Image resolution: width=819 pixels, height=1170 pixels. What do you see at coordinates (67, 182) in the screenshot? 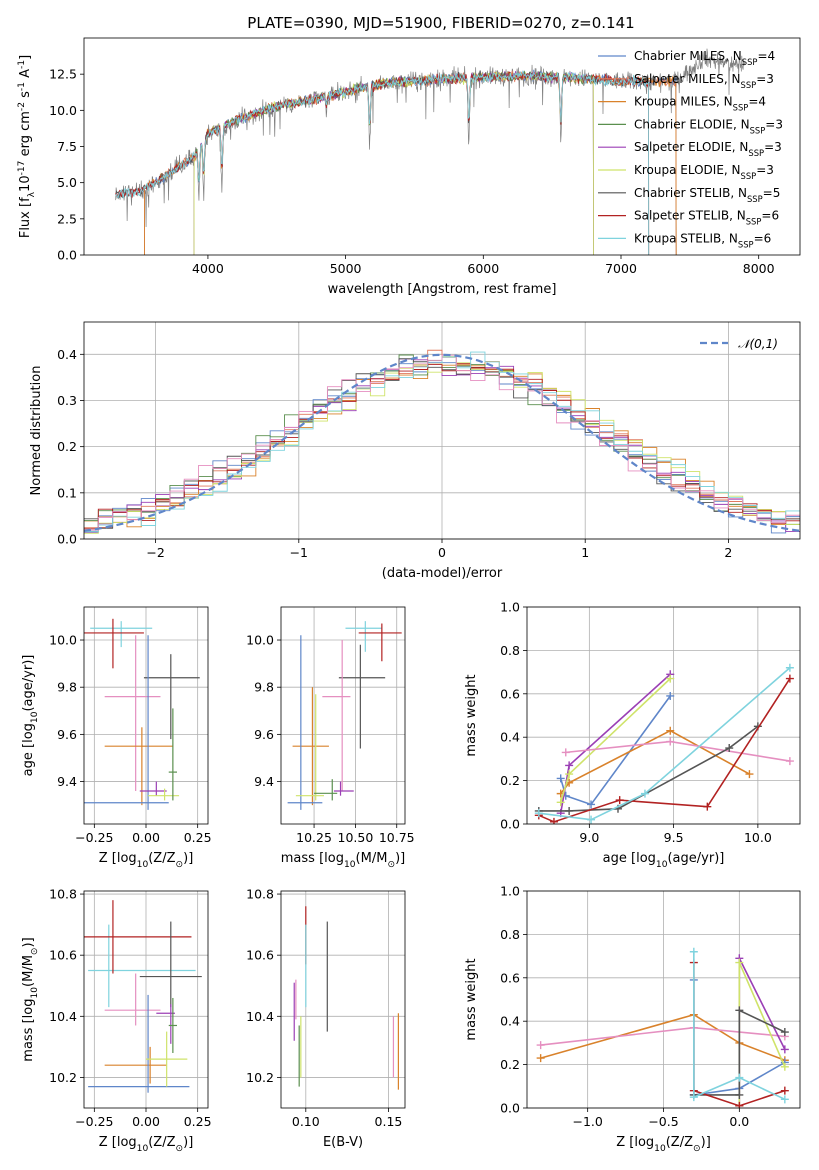
I see `spectrum-ytick-label: 5.0` at bounding box center [67, 182].